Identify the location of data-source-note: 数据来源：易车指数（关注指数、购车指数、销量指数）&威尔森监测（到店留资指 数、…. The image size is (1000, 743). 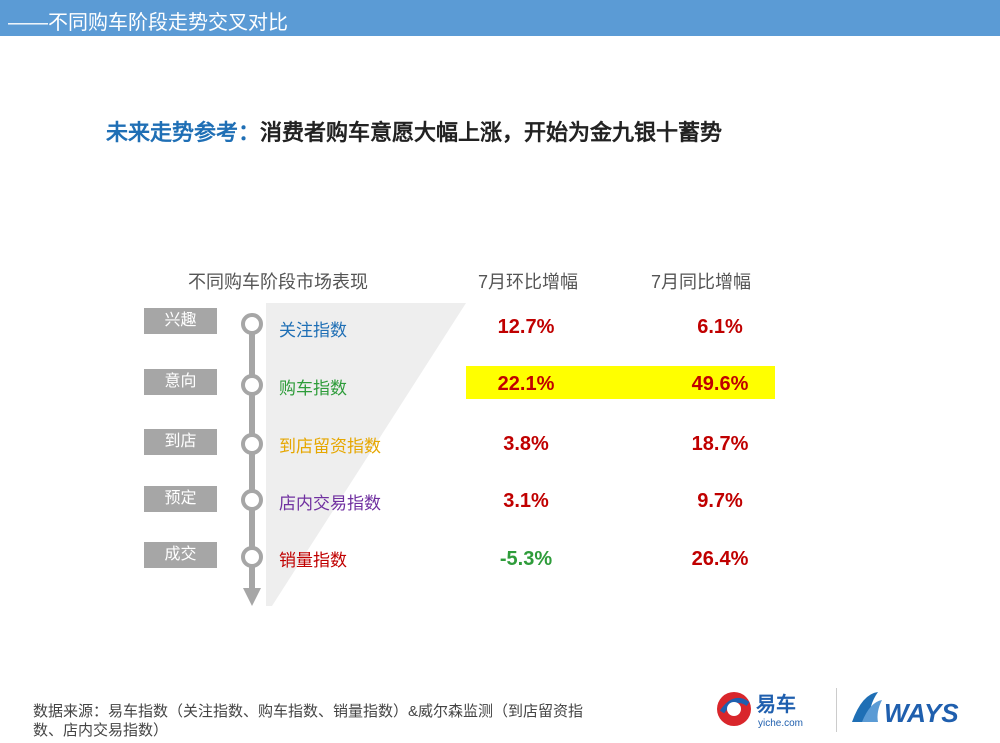
(348, 721).